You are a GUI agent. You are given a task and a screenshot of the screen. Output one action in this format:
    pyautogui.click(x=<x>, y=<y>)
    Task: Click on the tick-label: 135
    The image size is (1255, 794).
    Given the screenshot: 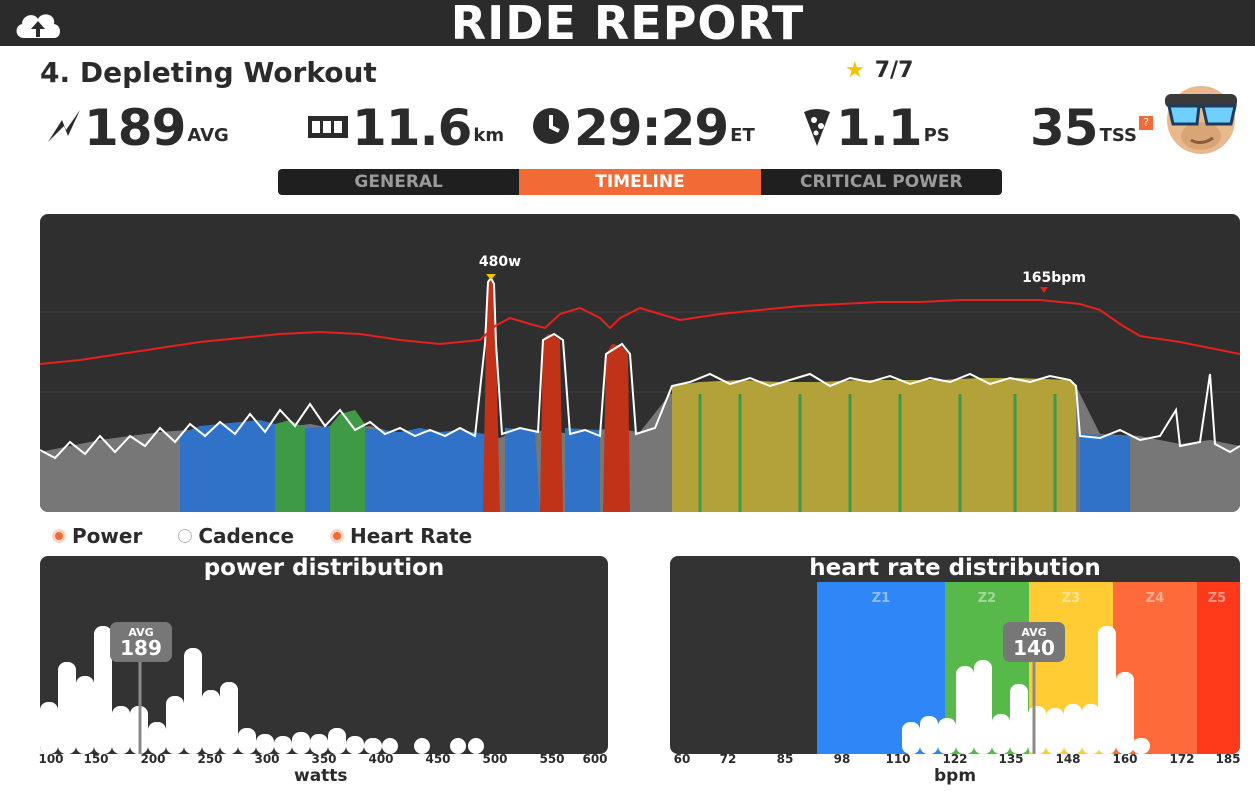 What is the action you would take?
    pyautogui.click(x=1011, y=759)
    